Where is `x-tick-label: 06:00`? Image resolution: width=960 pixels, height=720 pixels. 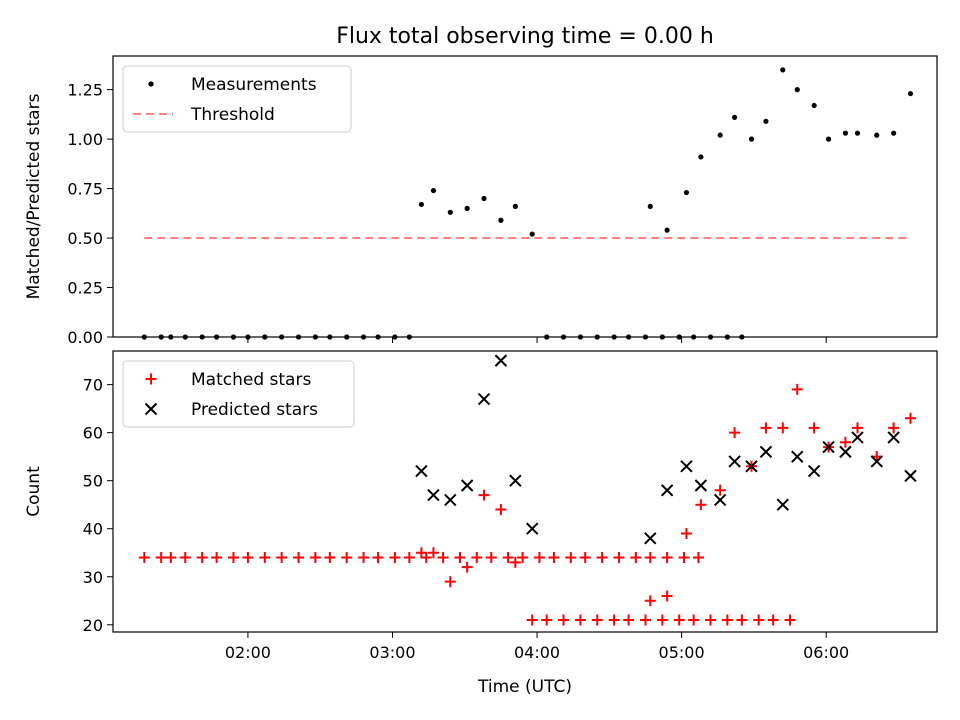 x-tick-label: 06:00 is located at coordinates (826, 652).